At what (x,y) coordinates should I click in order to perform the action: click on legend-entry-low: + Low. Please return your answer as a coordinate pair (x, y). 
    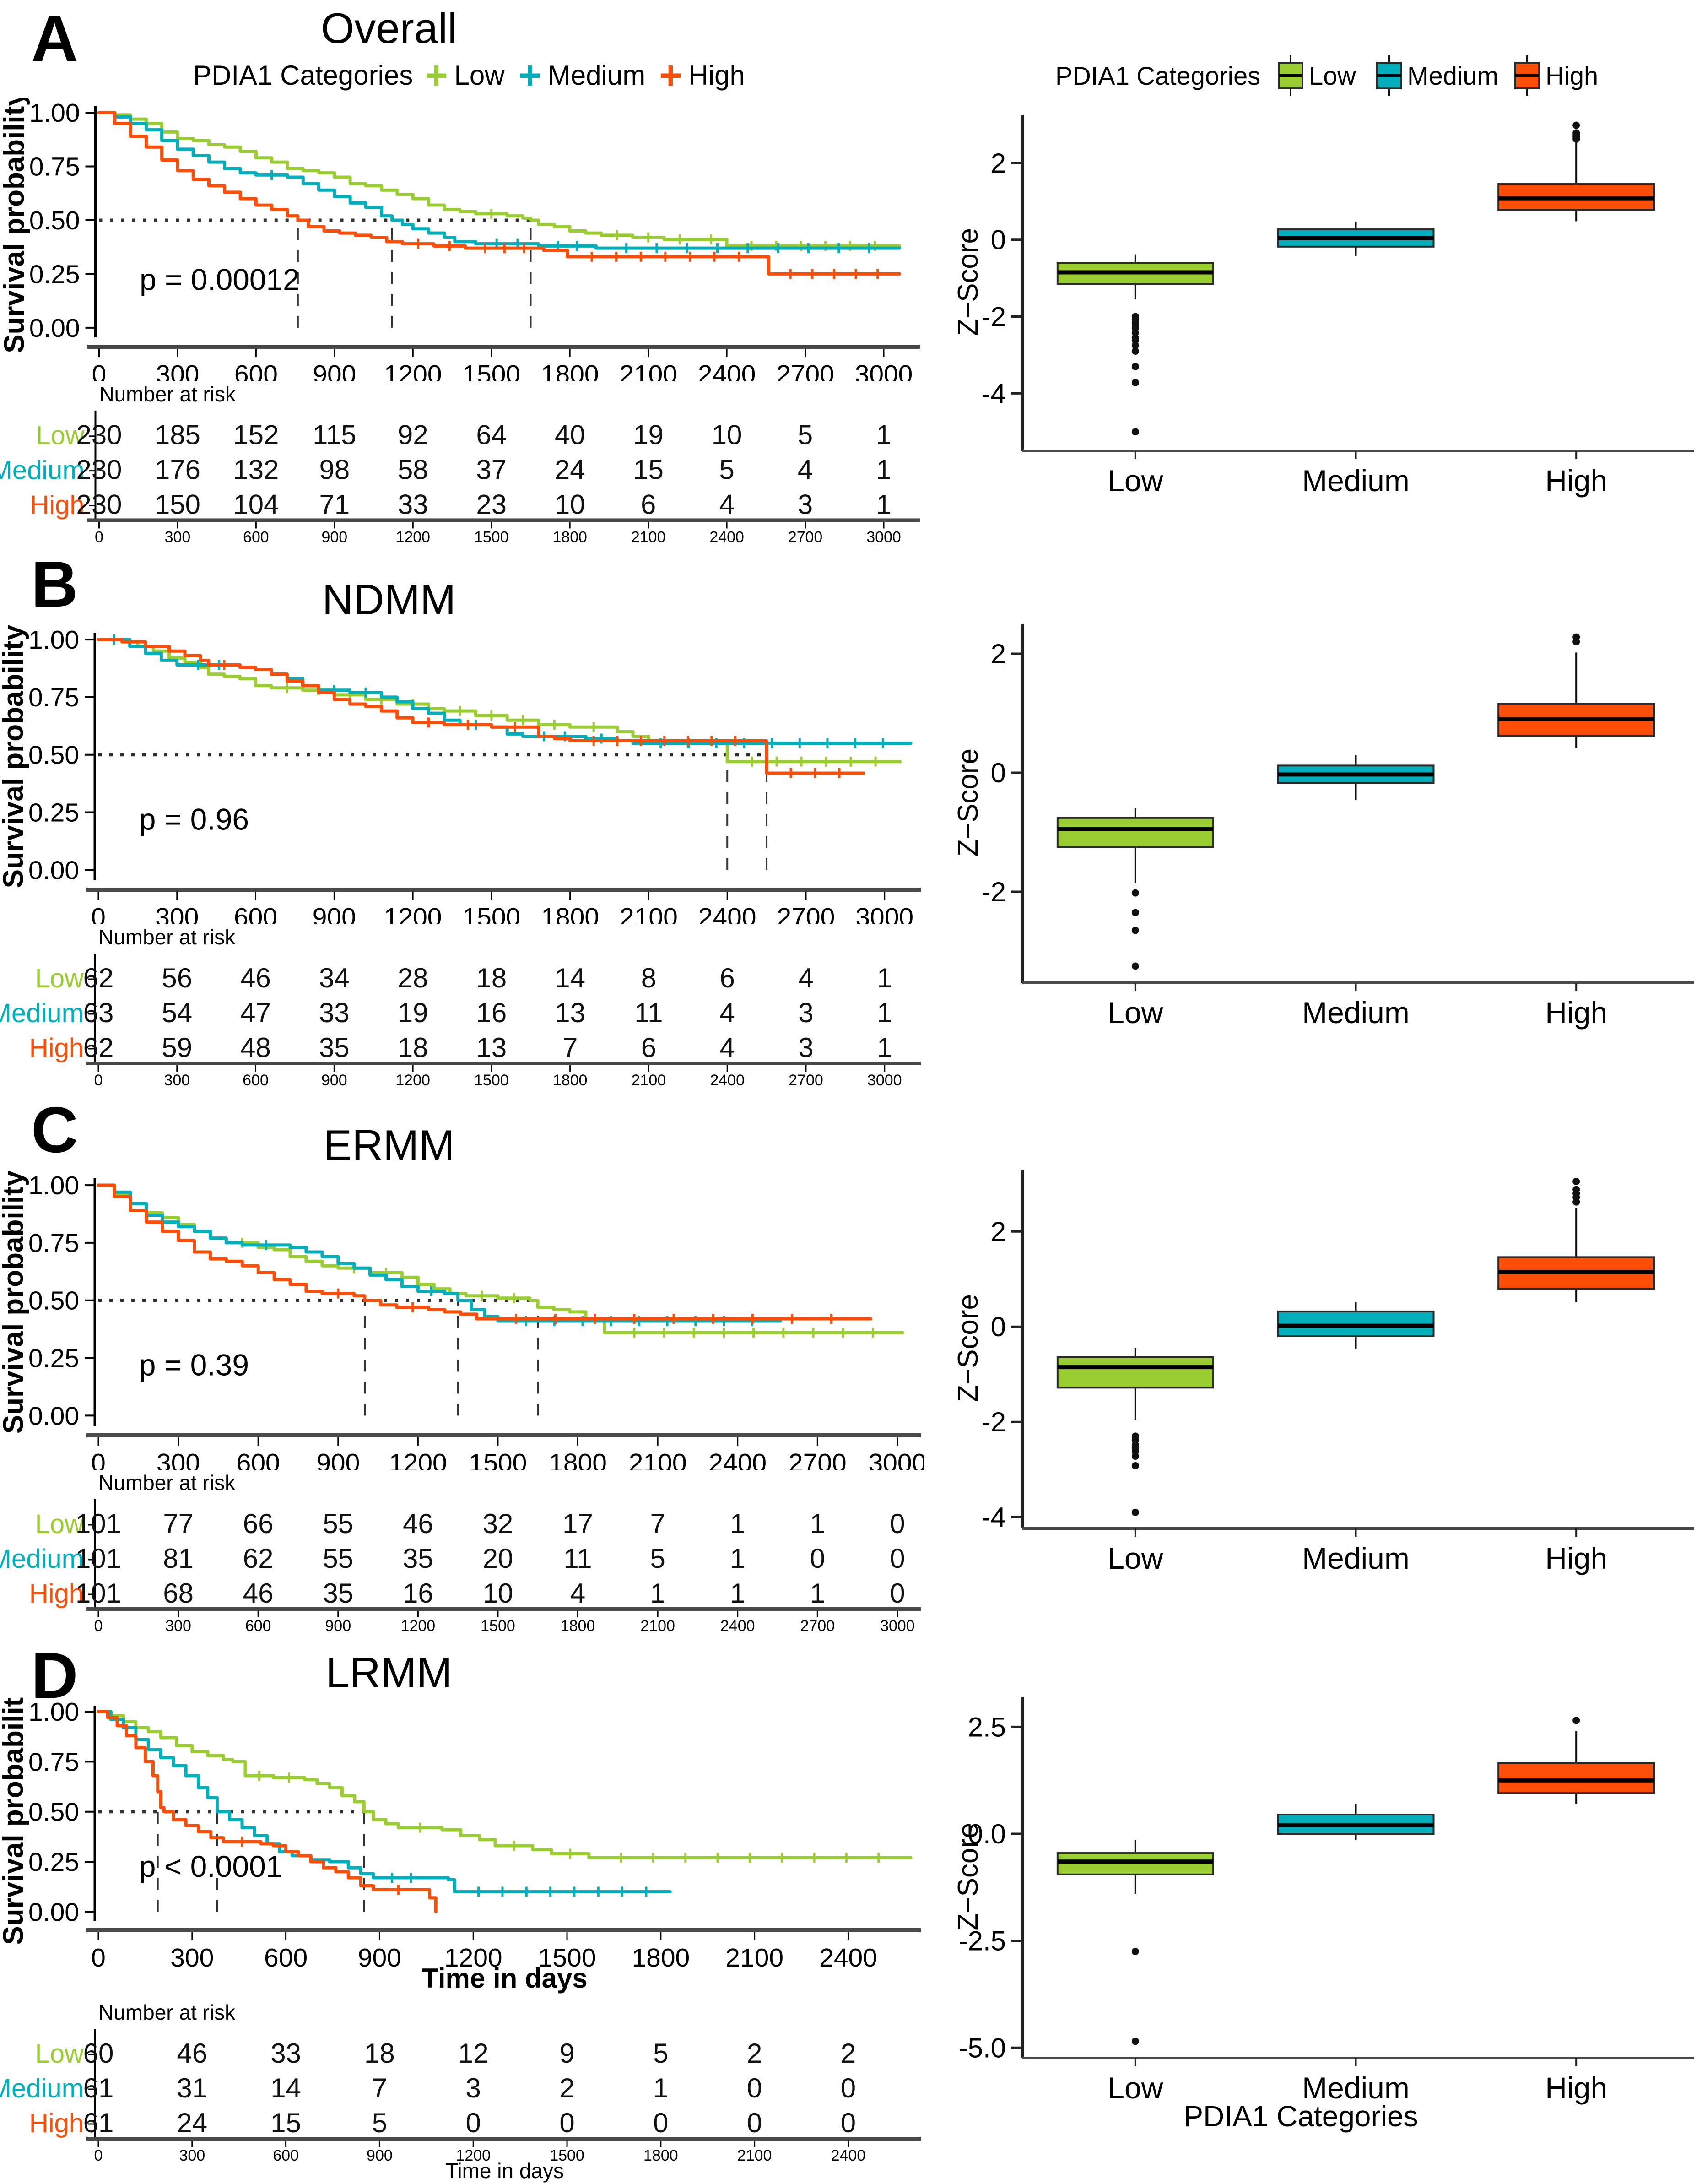
    Looking at the image, I should click on (465, 75).